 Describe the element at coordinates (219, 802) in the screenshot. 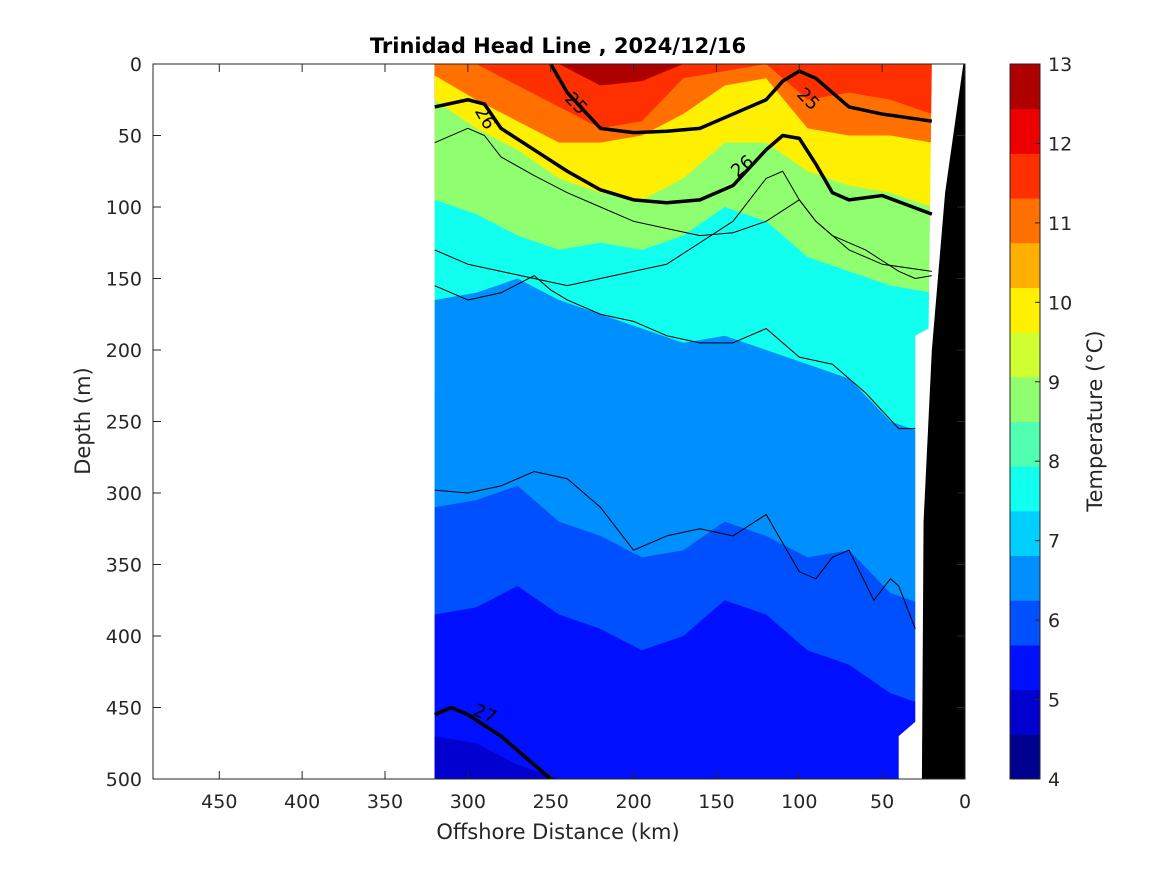

I see `x-tick-label: 450` at that location.